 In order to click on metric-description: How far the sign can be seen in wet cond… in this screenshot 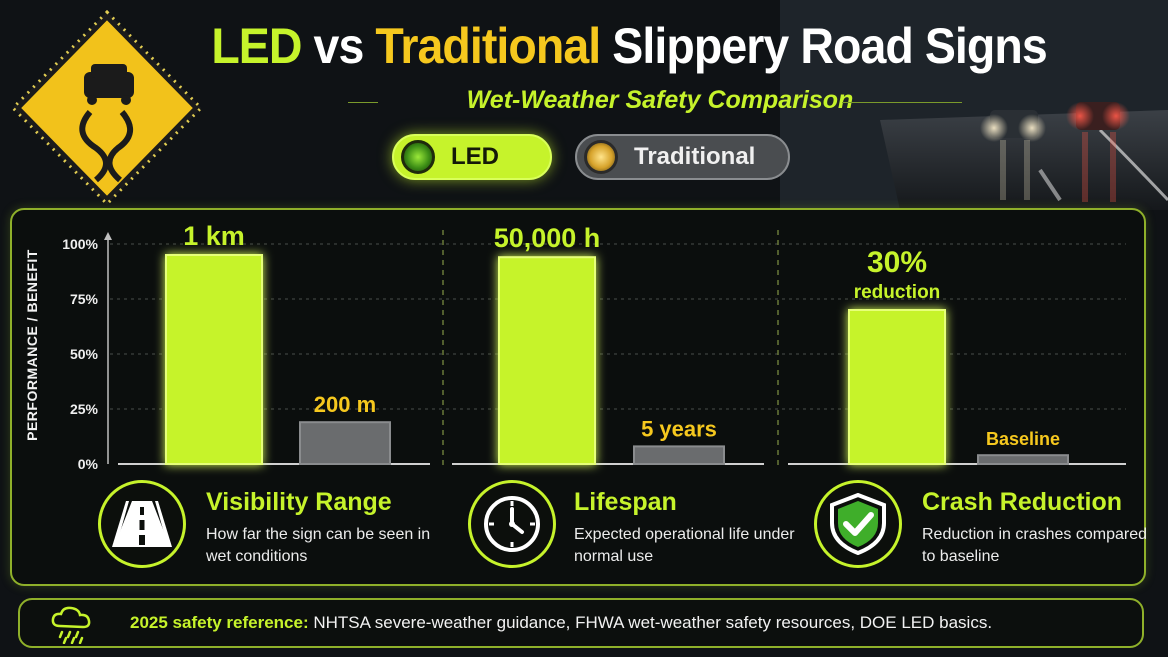, I will do `click(318, 545)`.